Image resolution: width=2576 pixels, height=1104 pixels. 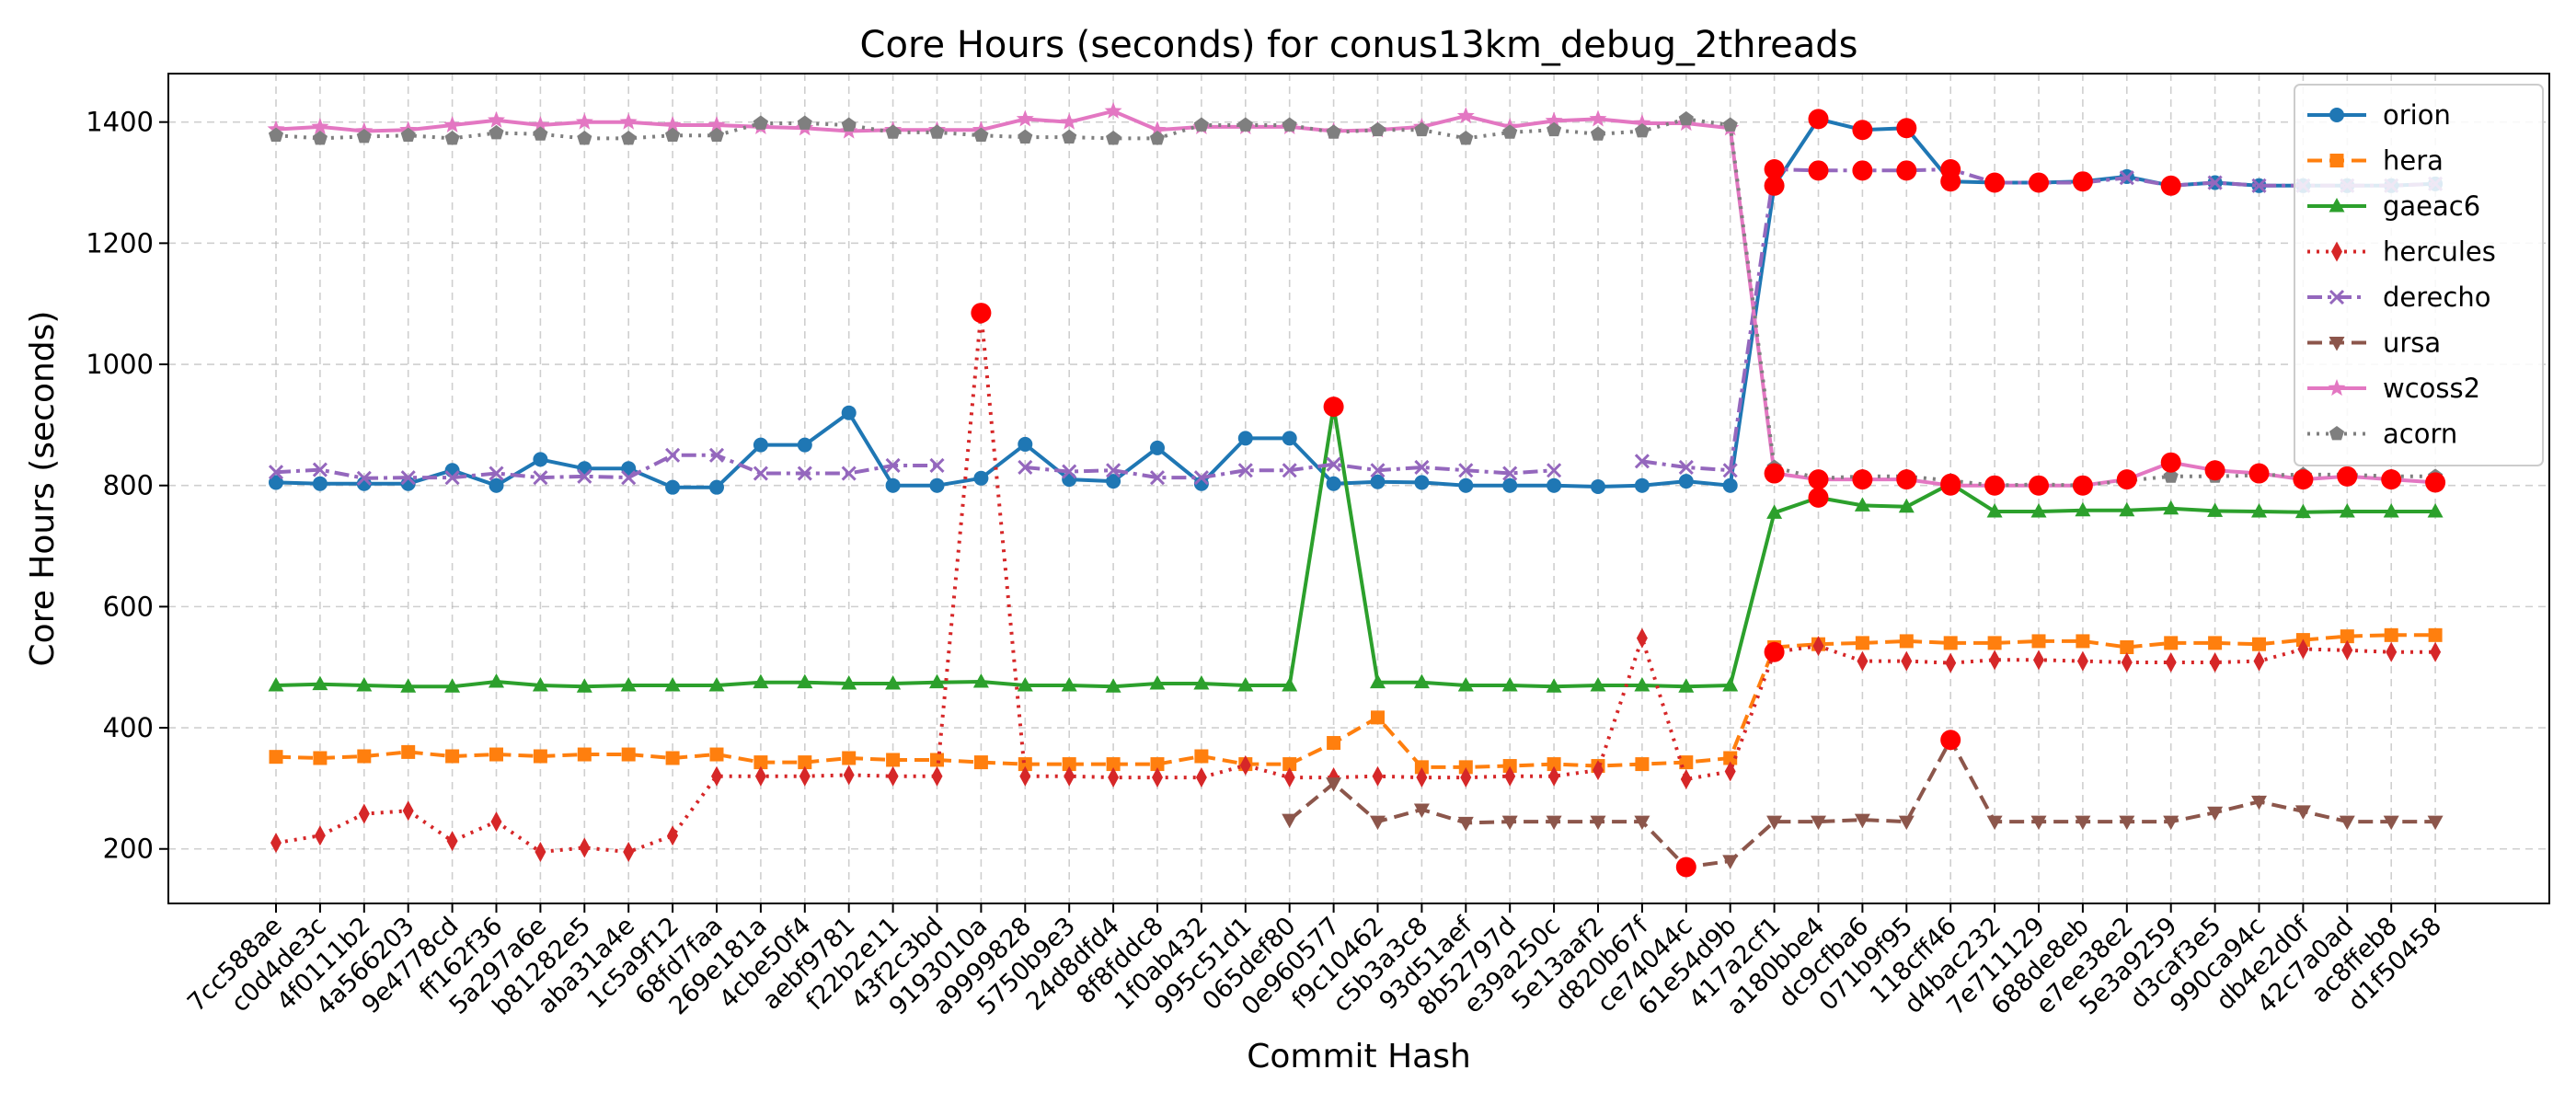 What do you see at coordinates (128, 606) in the screenshot?
I see `y-tick-label: 600` at bounding box center [128, 606].